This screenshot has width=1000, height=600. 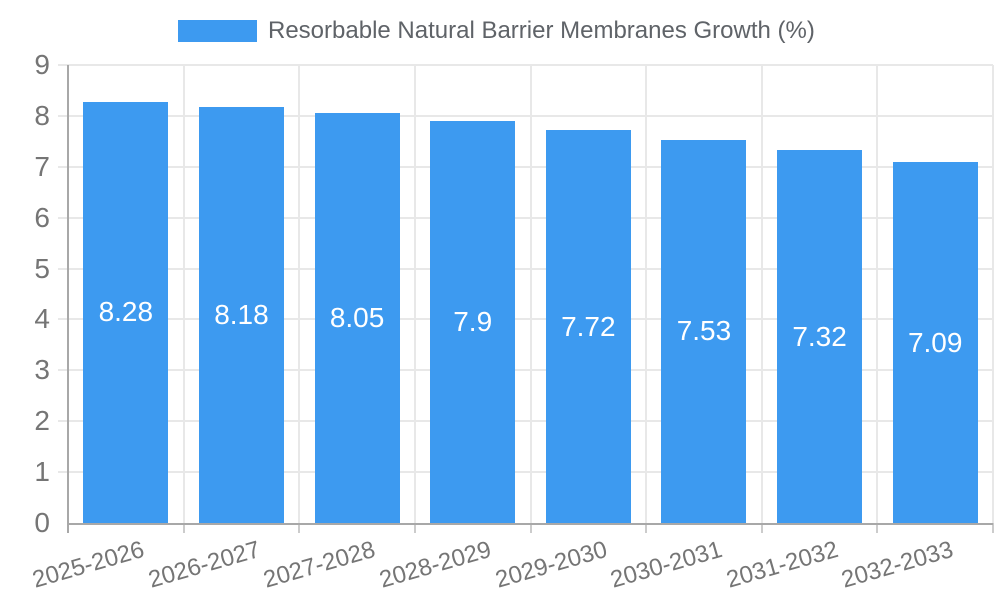 I want to click on x-tick-label: 2027-2028, so click(x=319, y=565).